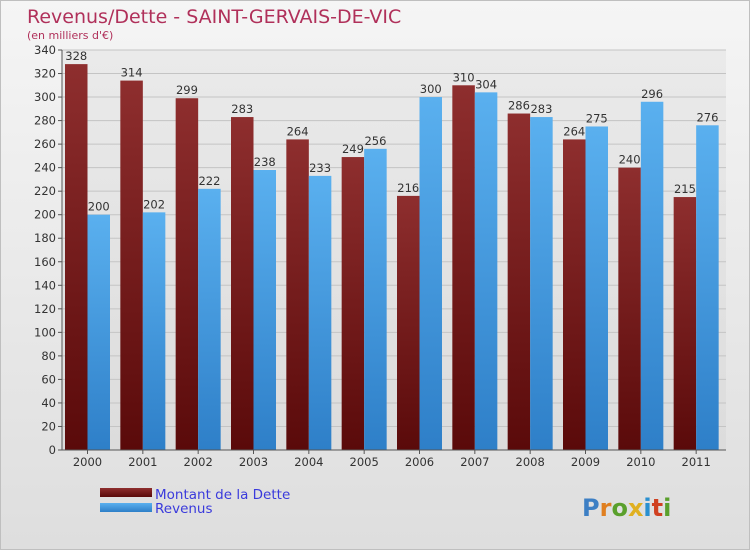 The width and height of the screenshot is (750, 550). I want to click on value-label-revenus: 233, so click(320, 168).